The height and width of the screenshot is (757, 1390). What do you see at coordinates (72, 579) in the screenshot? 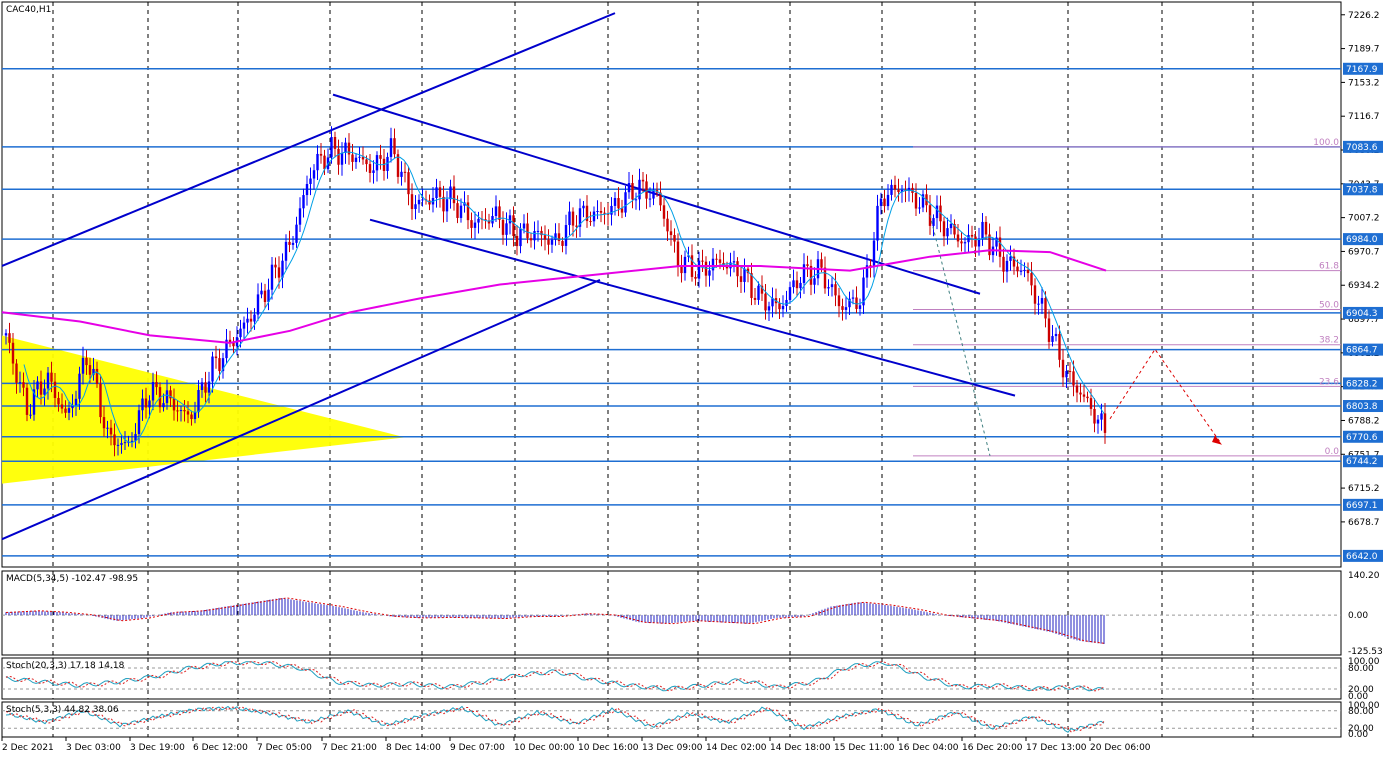
I see `macd-title: MACD(5,34,5) -102.47 -98.95` at bounding box center [72, 579].